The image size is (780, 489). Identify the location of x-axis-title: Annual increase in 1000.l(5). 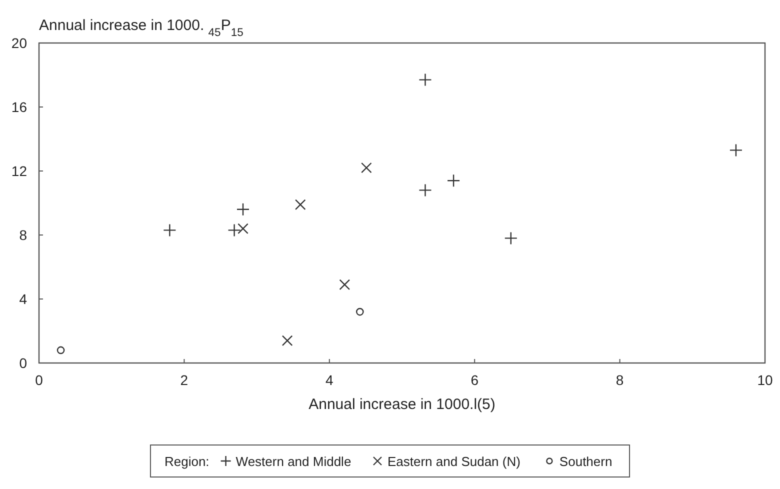
(402, 404).